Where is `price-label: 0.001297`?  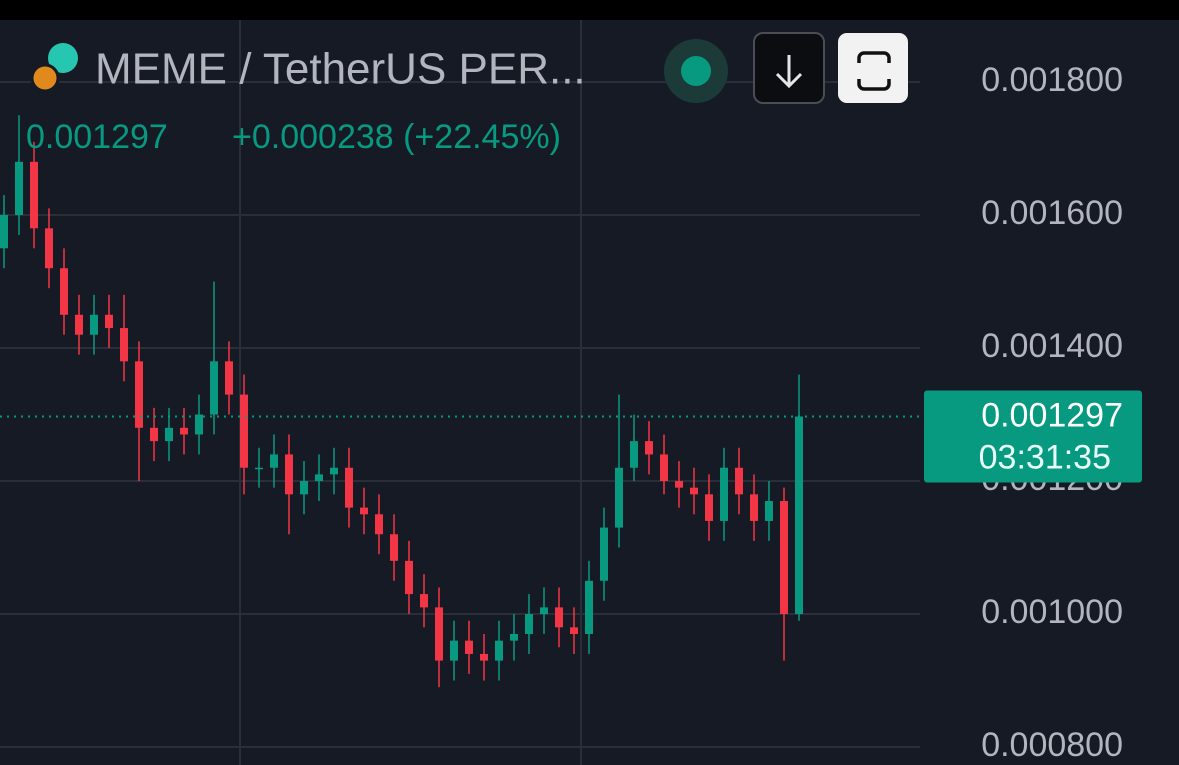
price-label: 0.001297 is located at coordinates (1052, 416).